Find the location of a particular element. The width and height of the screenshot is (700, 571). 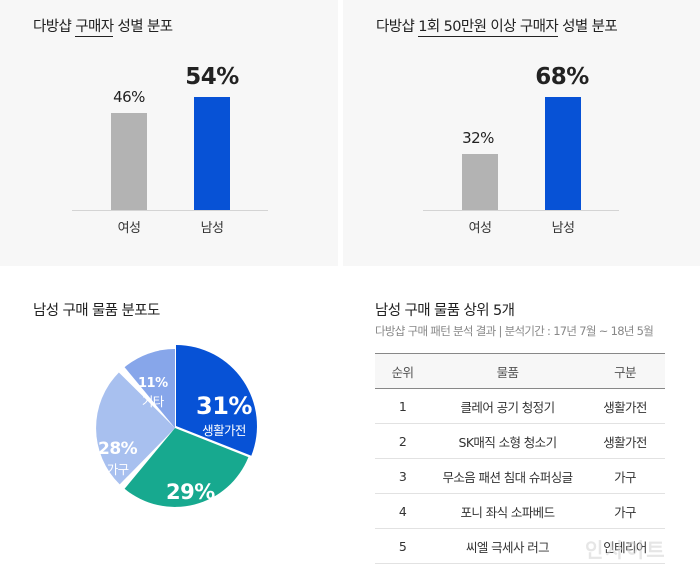

pie-slice-other is located at coordinates (149, 388).